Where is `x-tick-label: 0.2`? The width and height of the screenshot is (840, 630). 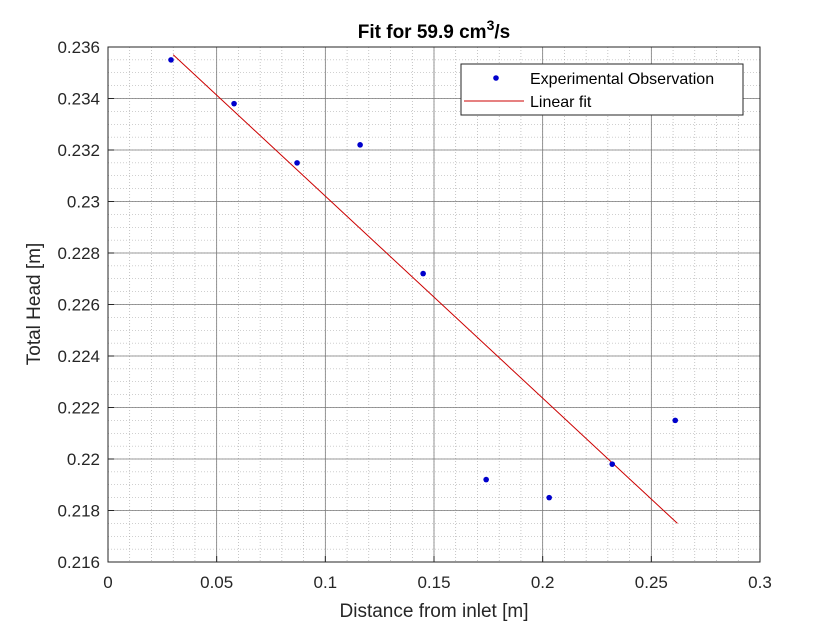 x-tick-label: 0.2 is located at coordinates (543, 582).